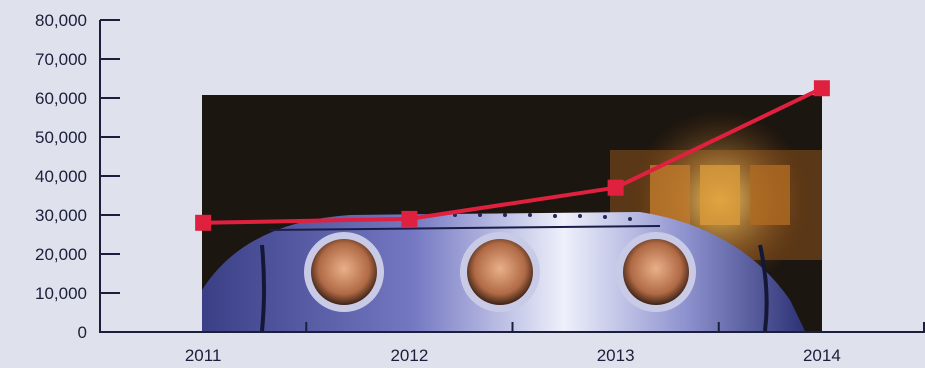  What do you see at coordinates (61, 59) in the screenshot?
I see `y-tick-label: 70,000` at bounding box center [61, 59].